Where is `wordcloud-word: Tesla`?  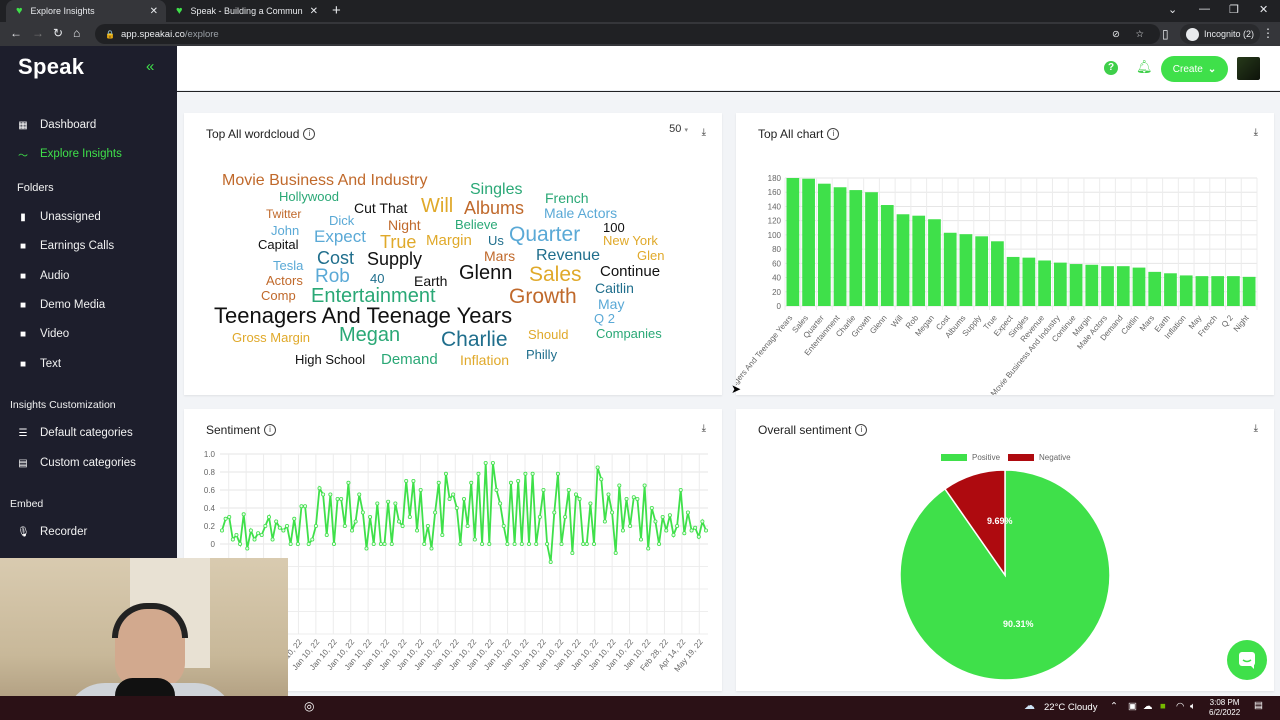
wordcloud-word: Tesla is located at coordinates (288, 265).